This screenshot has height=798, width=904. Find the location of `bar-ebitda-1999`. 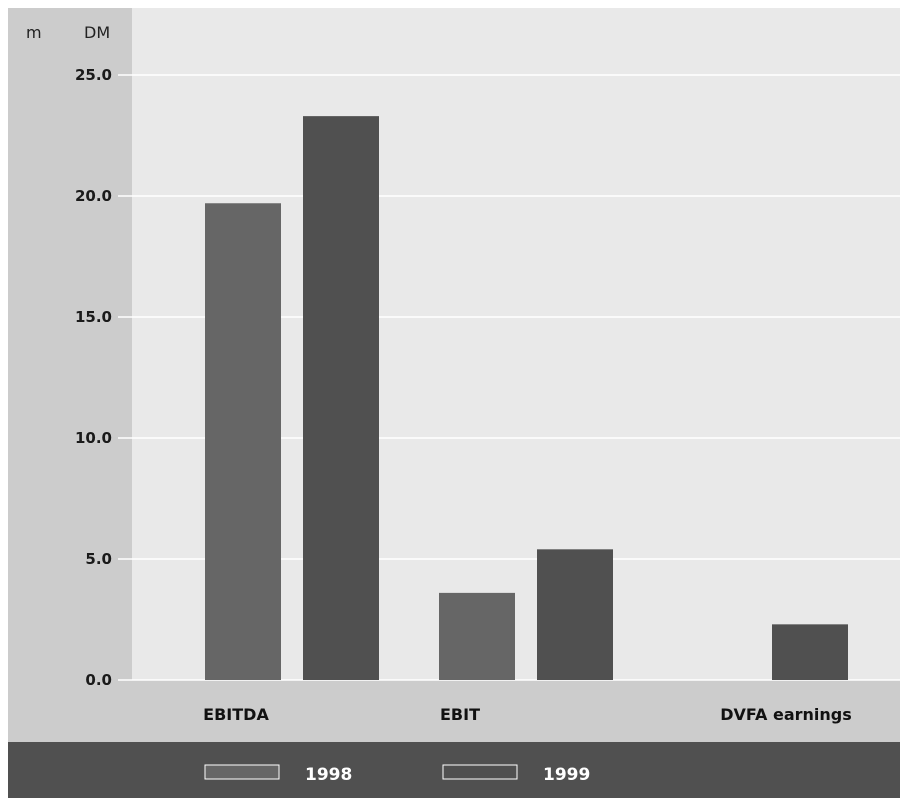

bar-ebitda-1999 is located at coordinates (341, 398).